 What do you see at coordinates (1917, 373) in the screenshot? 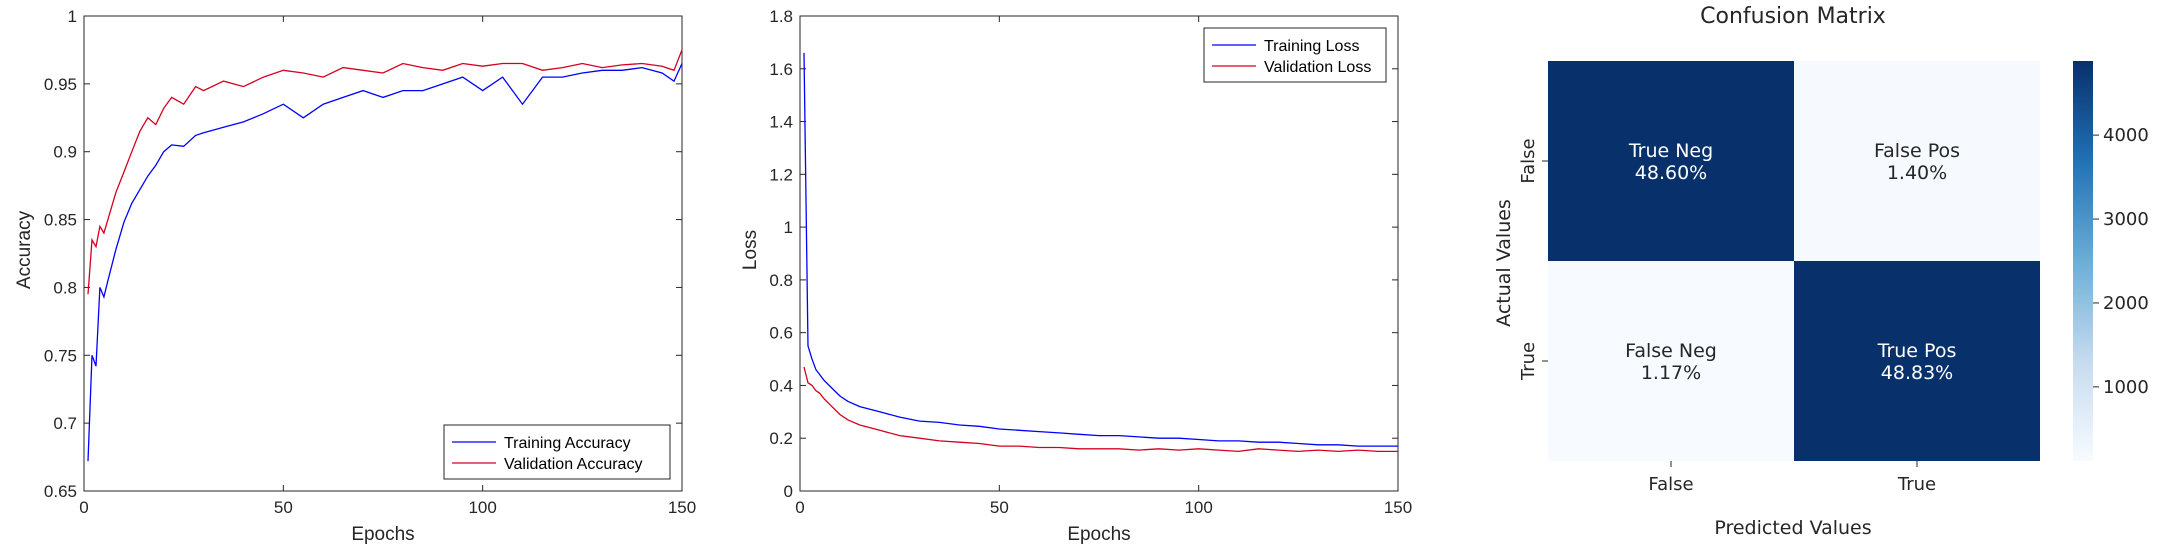
I see `cm-cell-percent: 48.83%` at bounding box center [1917, 373].